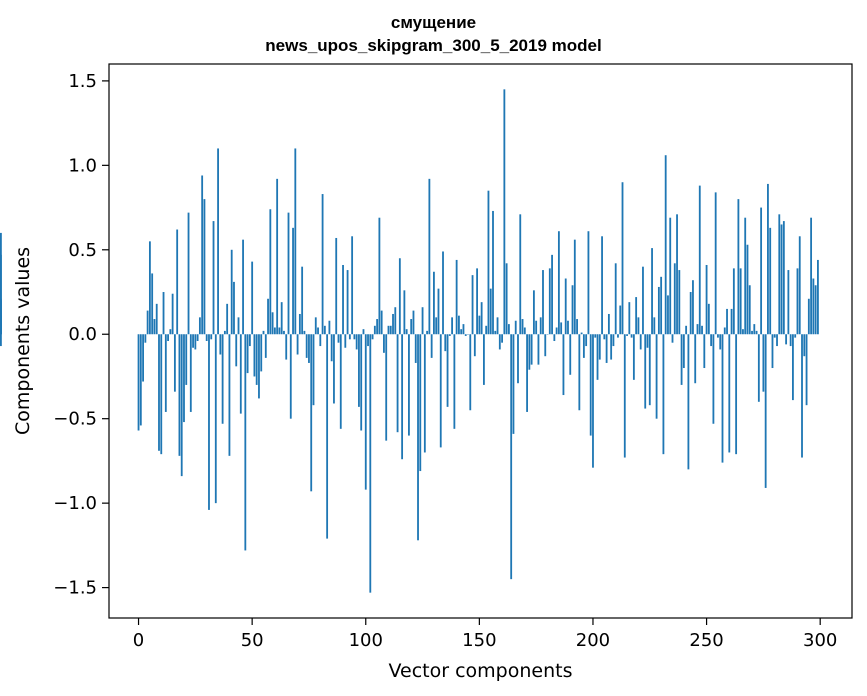 The image size is (867, 696). What do you see at coordinates (82, 250) in the screenshot?
I see `y-tick-label: 0.5` at bounding box center [82, 250].